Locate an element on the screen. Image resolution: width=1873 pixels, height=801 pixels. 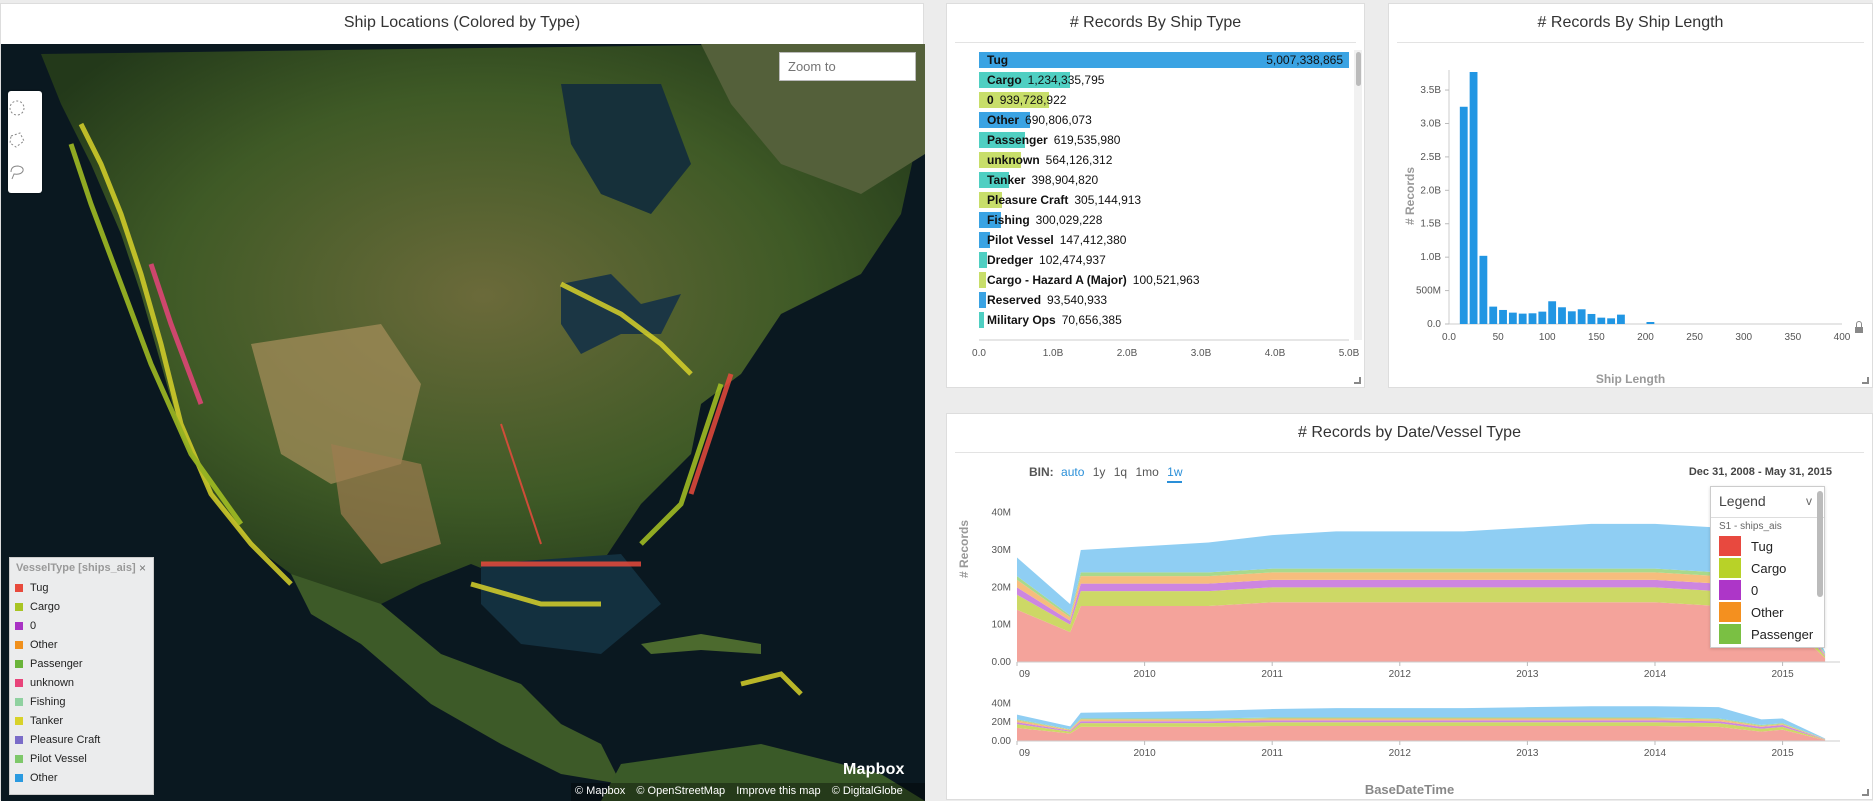
legend-swatch is located at coordinates (19, 664).